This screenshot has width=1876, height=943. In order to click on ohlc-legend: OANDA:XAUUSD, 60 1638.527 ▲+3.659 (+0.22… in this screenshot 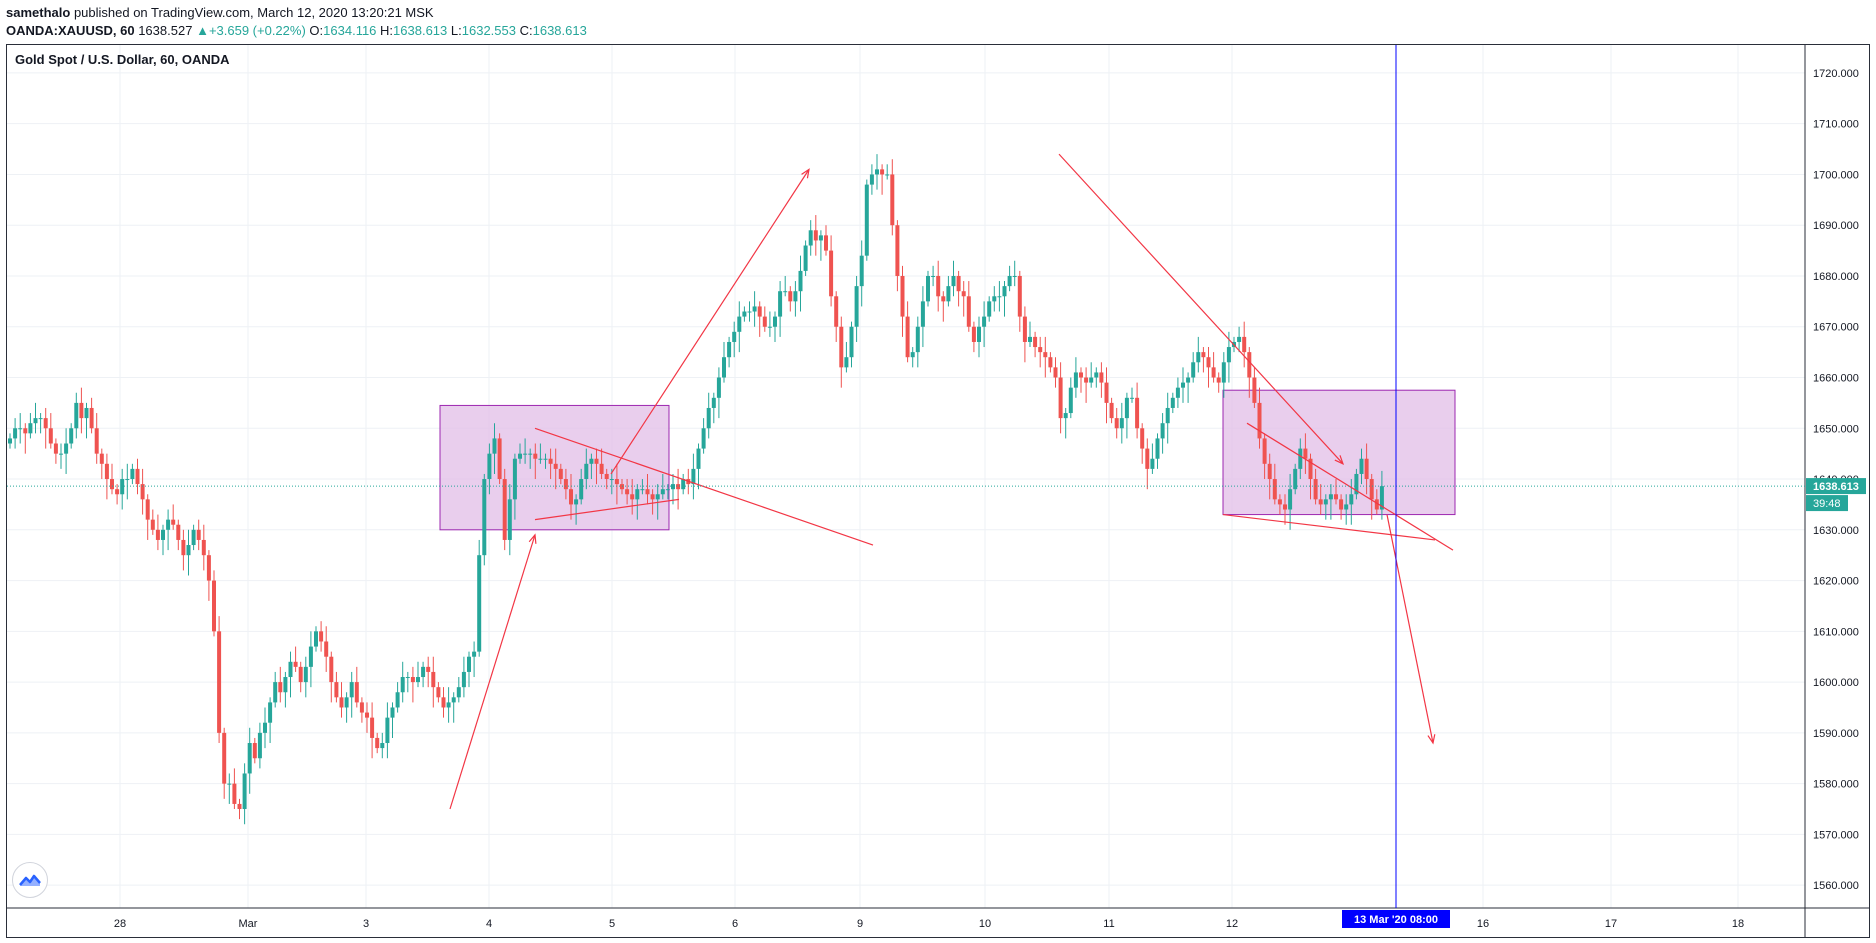, I will do `click(296, 31)`.